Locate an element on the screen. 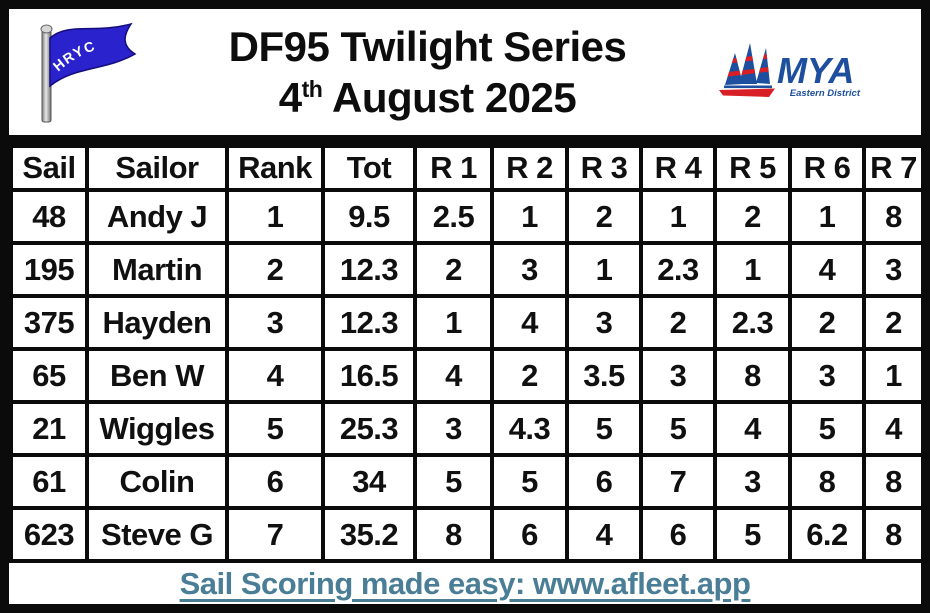  table-row: 65 Ben W 4 16.5 4 2 3.5 3 8 3 1 is located at coordinates (465, 375).